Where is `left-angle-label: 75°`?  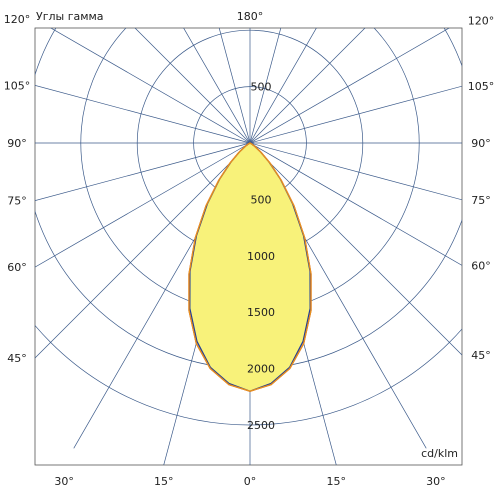 left-angle-label: 75° is located at coordinates (17, 201).